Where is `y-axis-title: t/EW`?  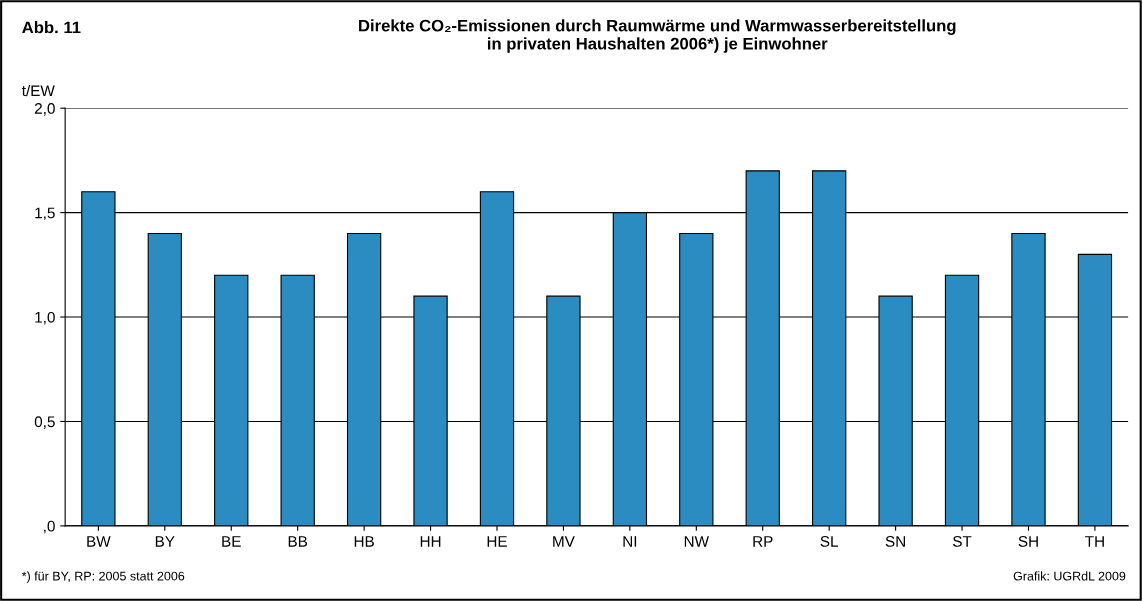
y-axis-title: t/EW is located at coordinates (38, 90).